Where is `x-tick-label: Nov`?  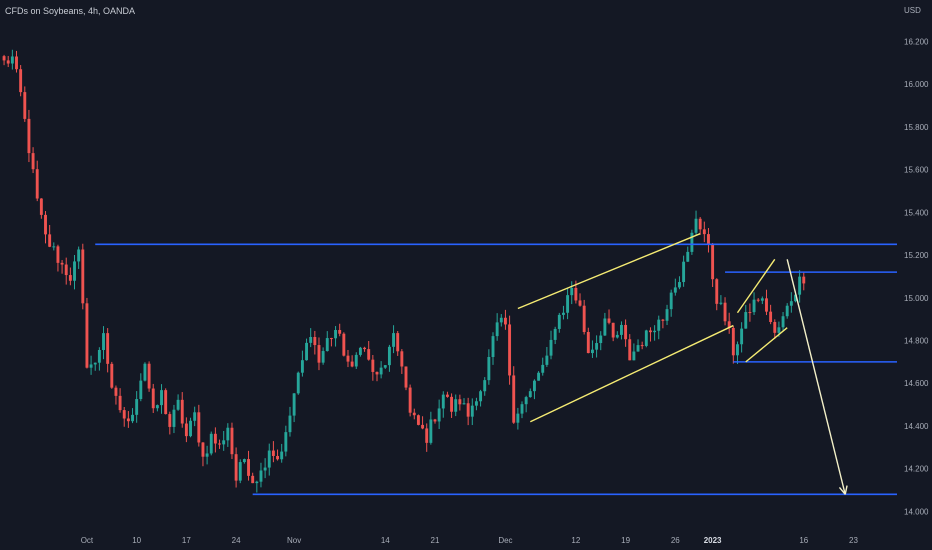
x-tick-label: Nov is located at coordinates (294, 540).